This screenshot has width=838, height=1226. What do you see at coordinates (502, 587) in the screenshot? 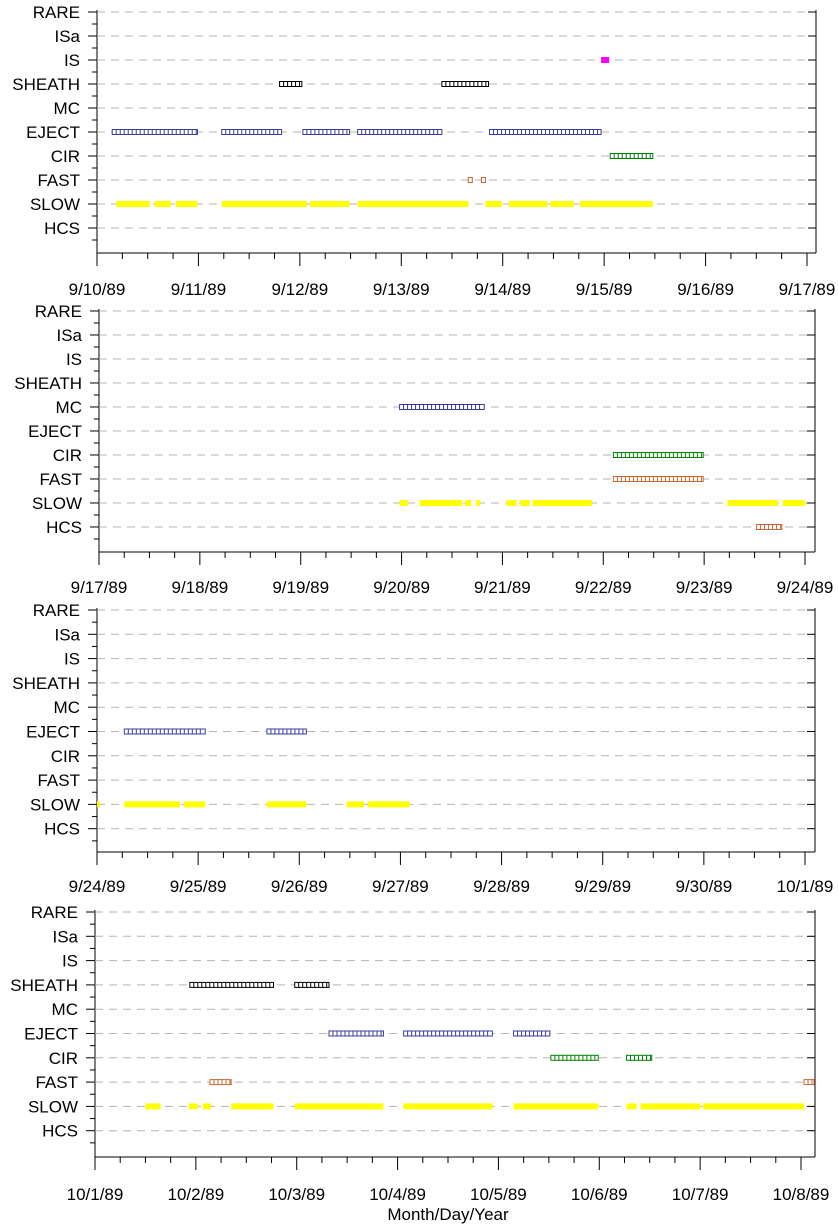
I see `date-tick-label: 9/21/89` at bounding box center [502, 587].